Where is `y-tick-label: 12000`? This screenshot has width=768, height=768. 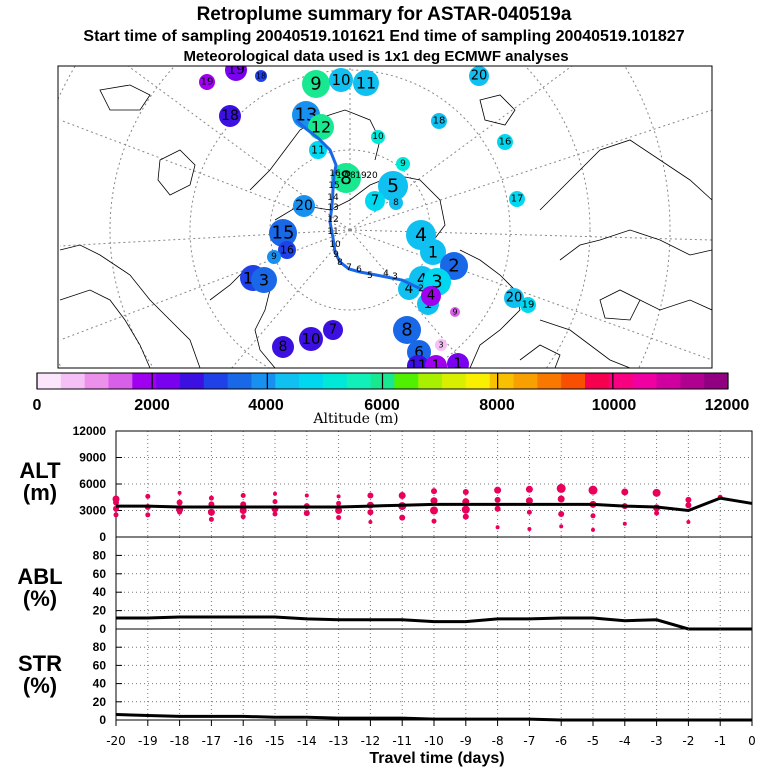 y-tick-label: 12000 is located at coordinates (90, 431).